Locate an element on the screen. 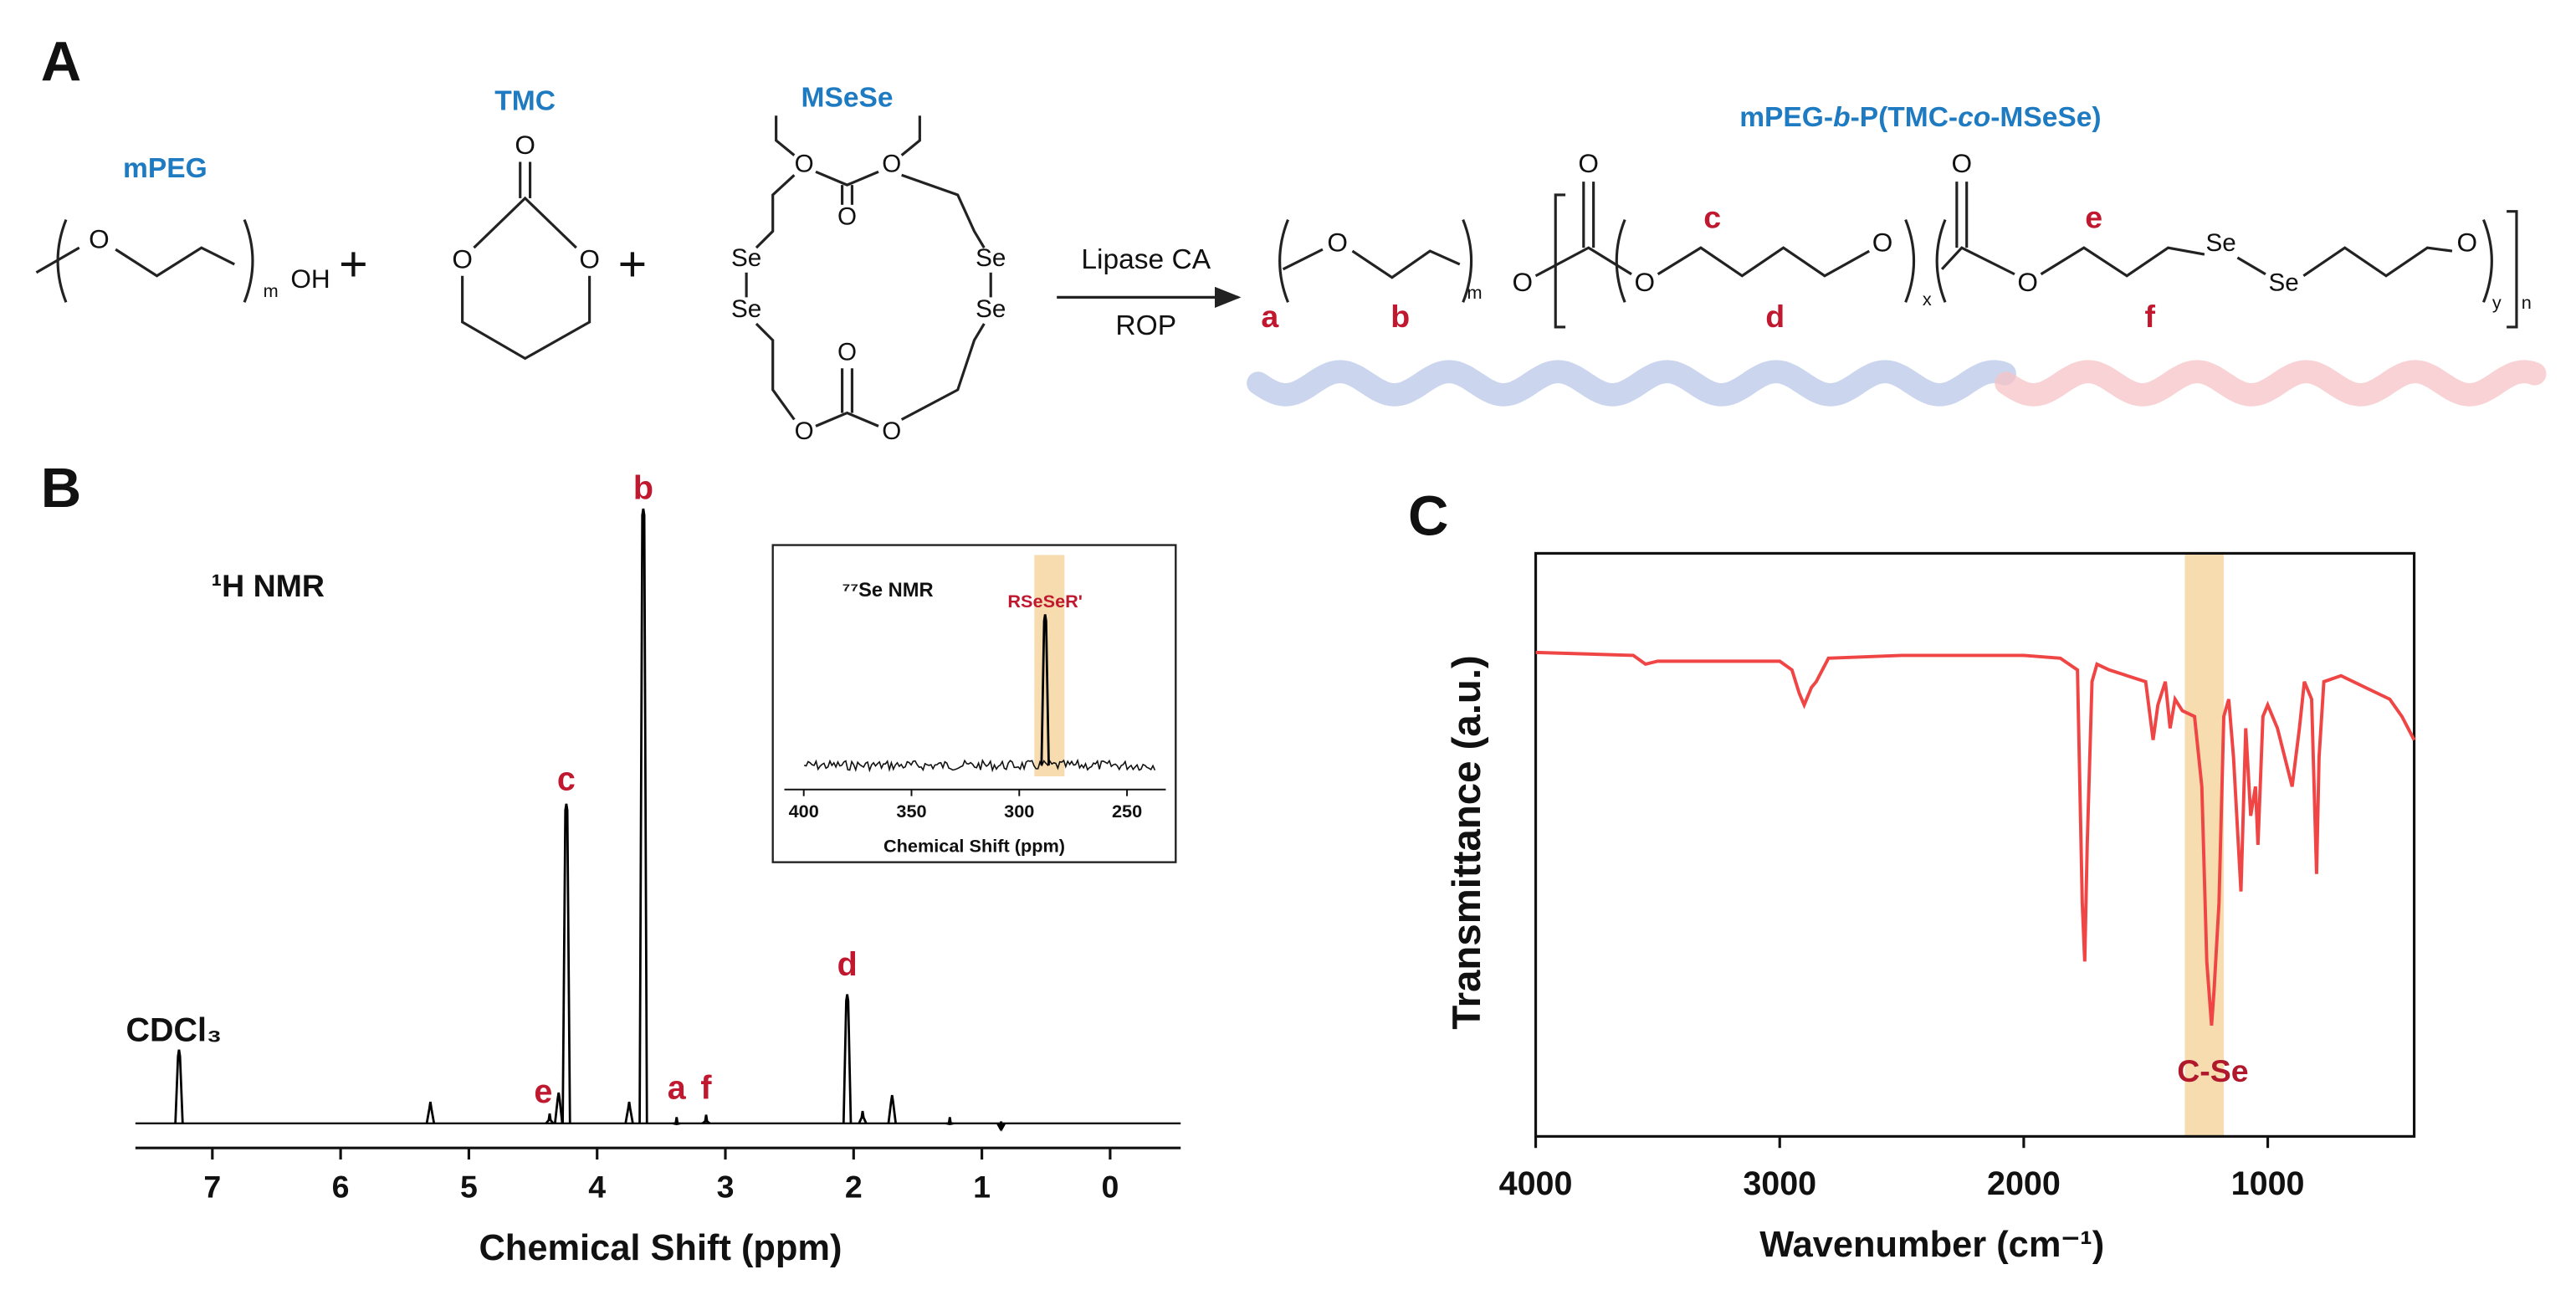 The image size is (2576, 1290). x-tick-label: 400 is located at coordinates (804, 812).